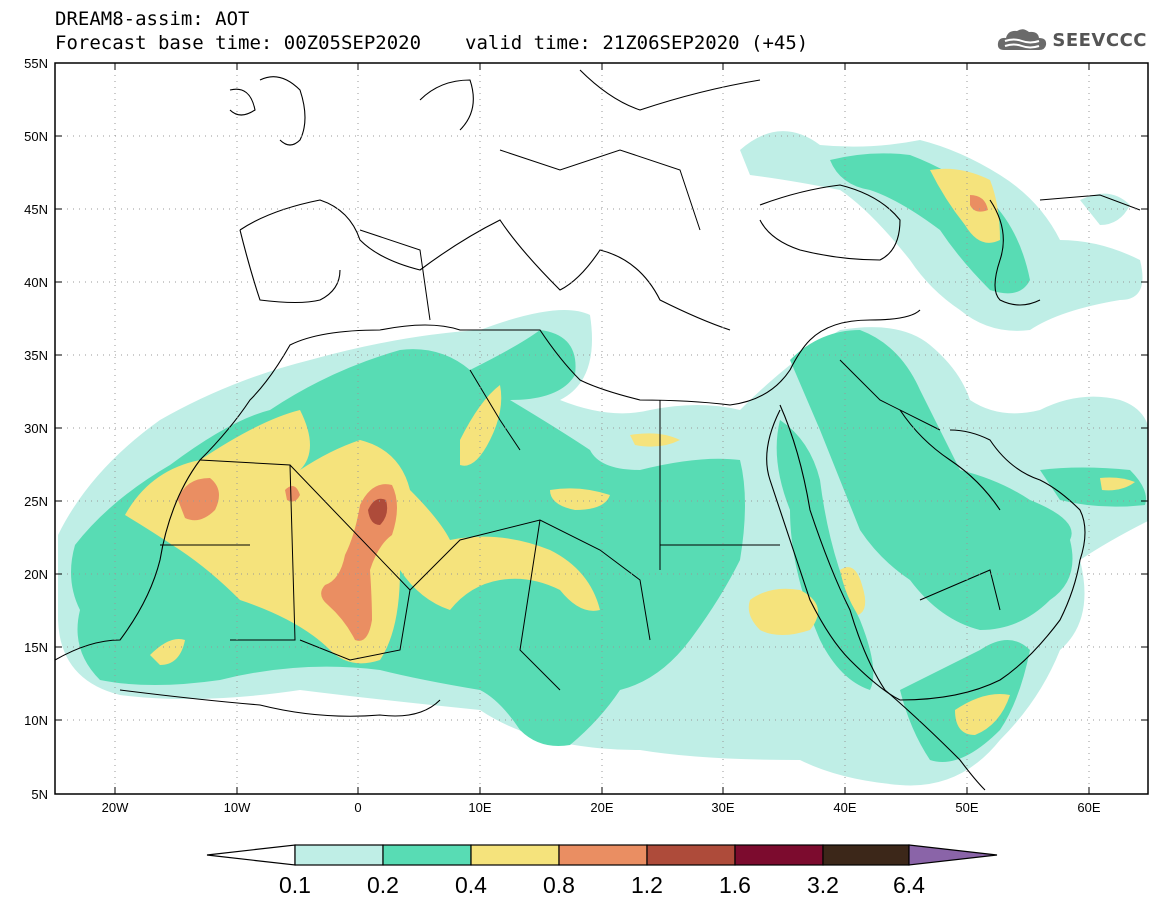  I want to click on lon-label: 0, so click(357, 807).